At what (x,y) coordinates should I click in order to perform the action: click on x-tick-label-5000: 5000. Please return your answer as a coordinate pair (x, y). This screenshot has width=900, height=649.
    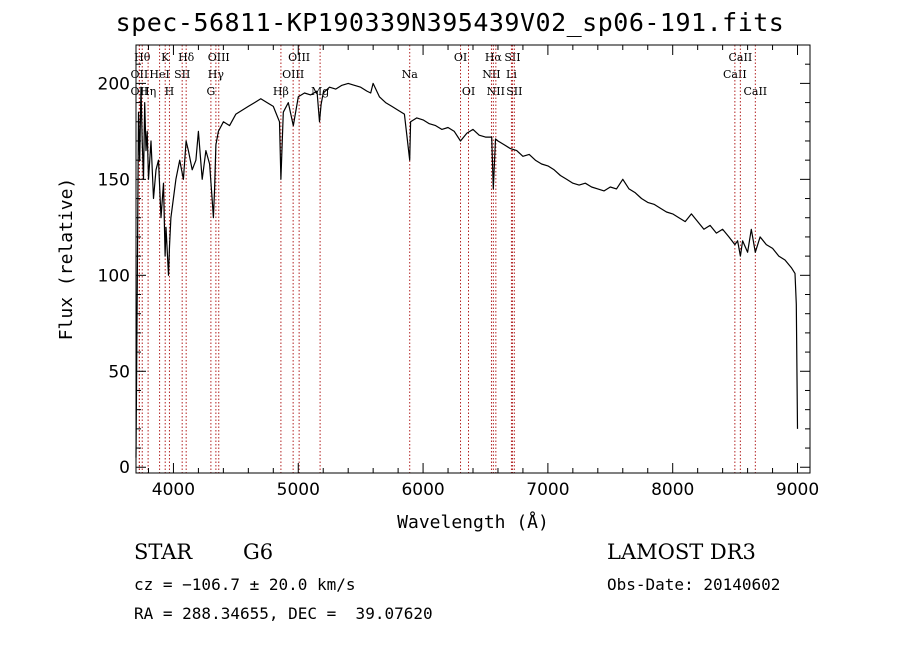
    Looking at the image, I should click on (298, 490).